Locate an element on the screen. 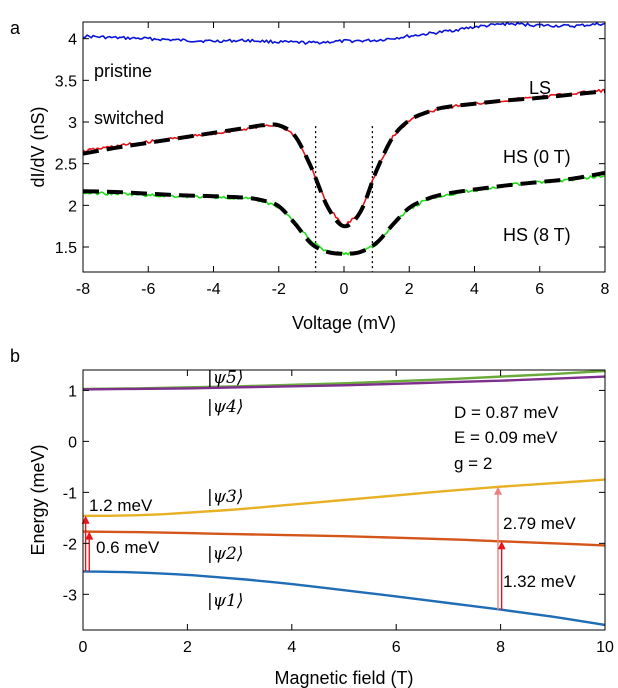  panel-b-xtick-label: 2 is located at coordinates (187, 647).